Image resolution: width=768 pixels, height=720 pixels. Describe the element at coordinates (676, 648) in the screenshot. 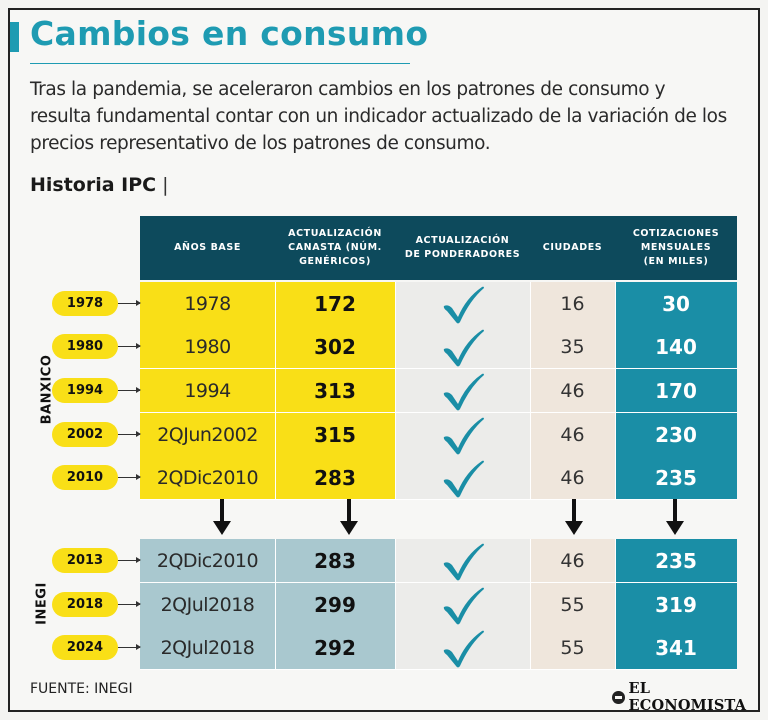

I see `cell-cotizaciones: 341` at that location.